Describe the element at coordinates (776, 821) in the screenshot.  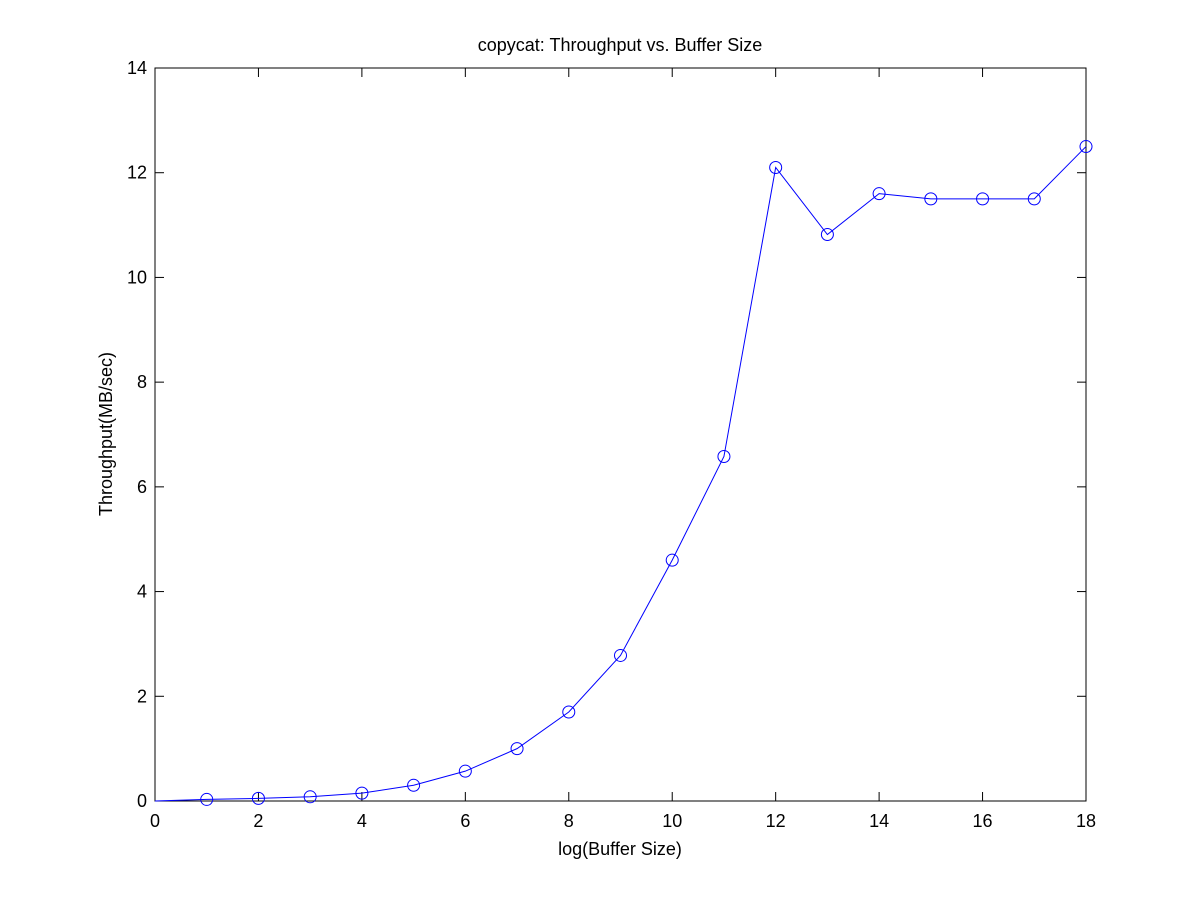
I see `x-tick-label: 12` at that location.